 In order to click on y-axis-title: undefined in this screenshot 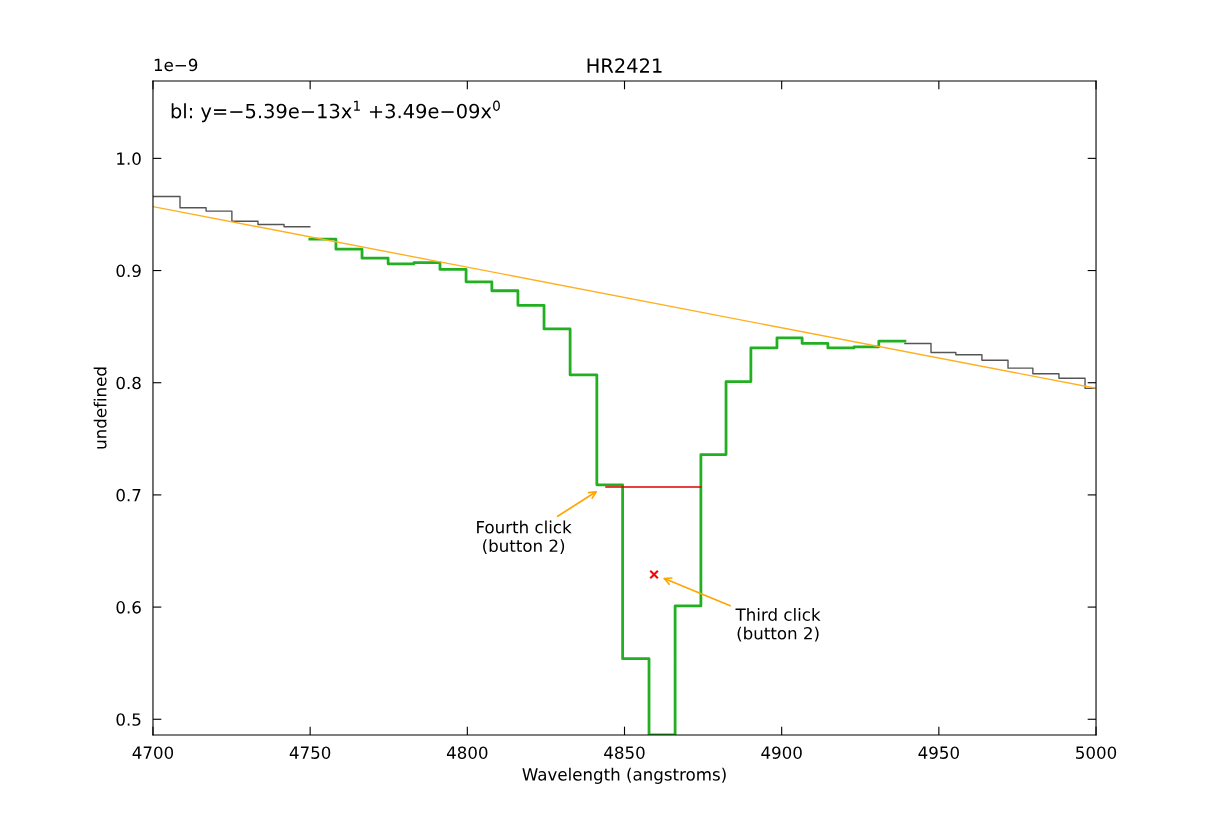, I will do `click(100, 408)`.